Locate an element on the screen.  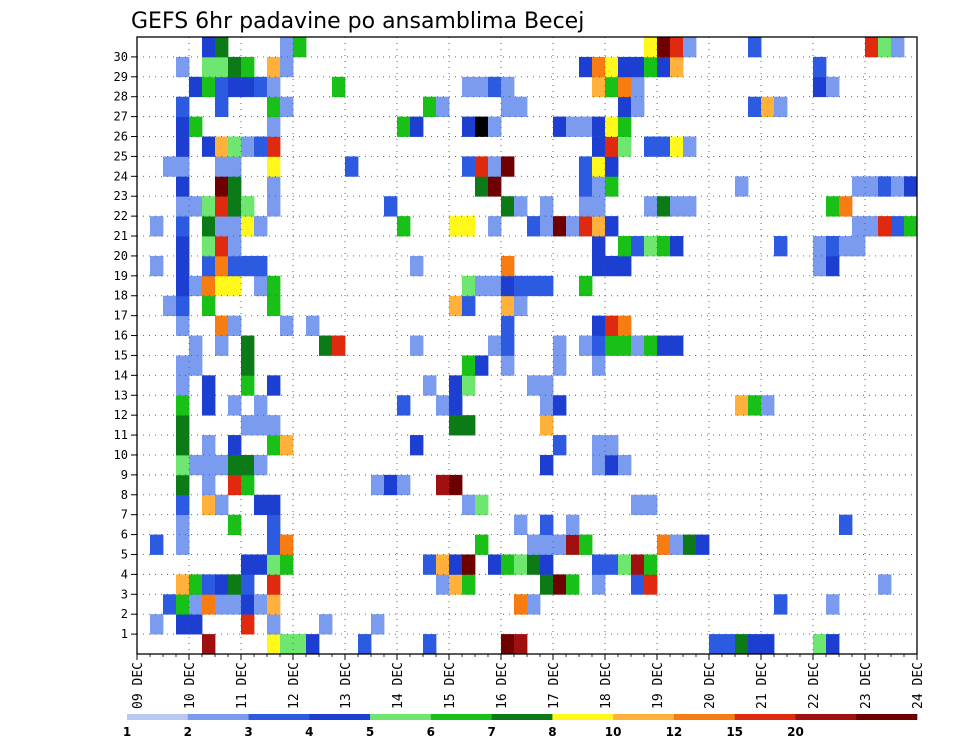
cell-m0-t12 is located at coordinates (300, 644).